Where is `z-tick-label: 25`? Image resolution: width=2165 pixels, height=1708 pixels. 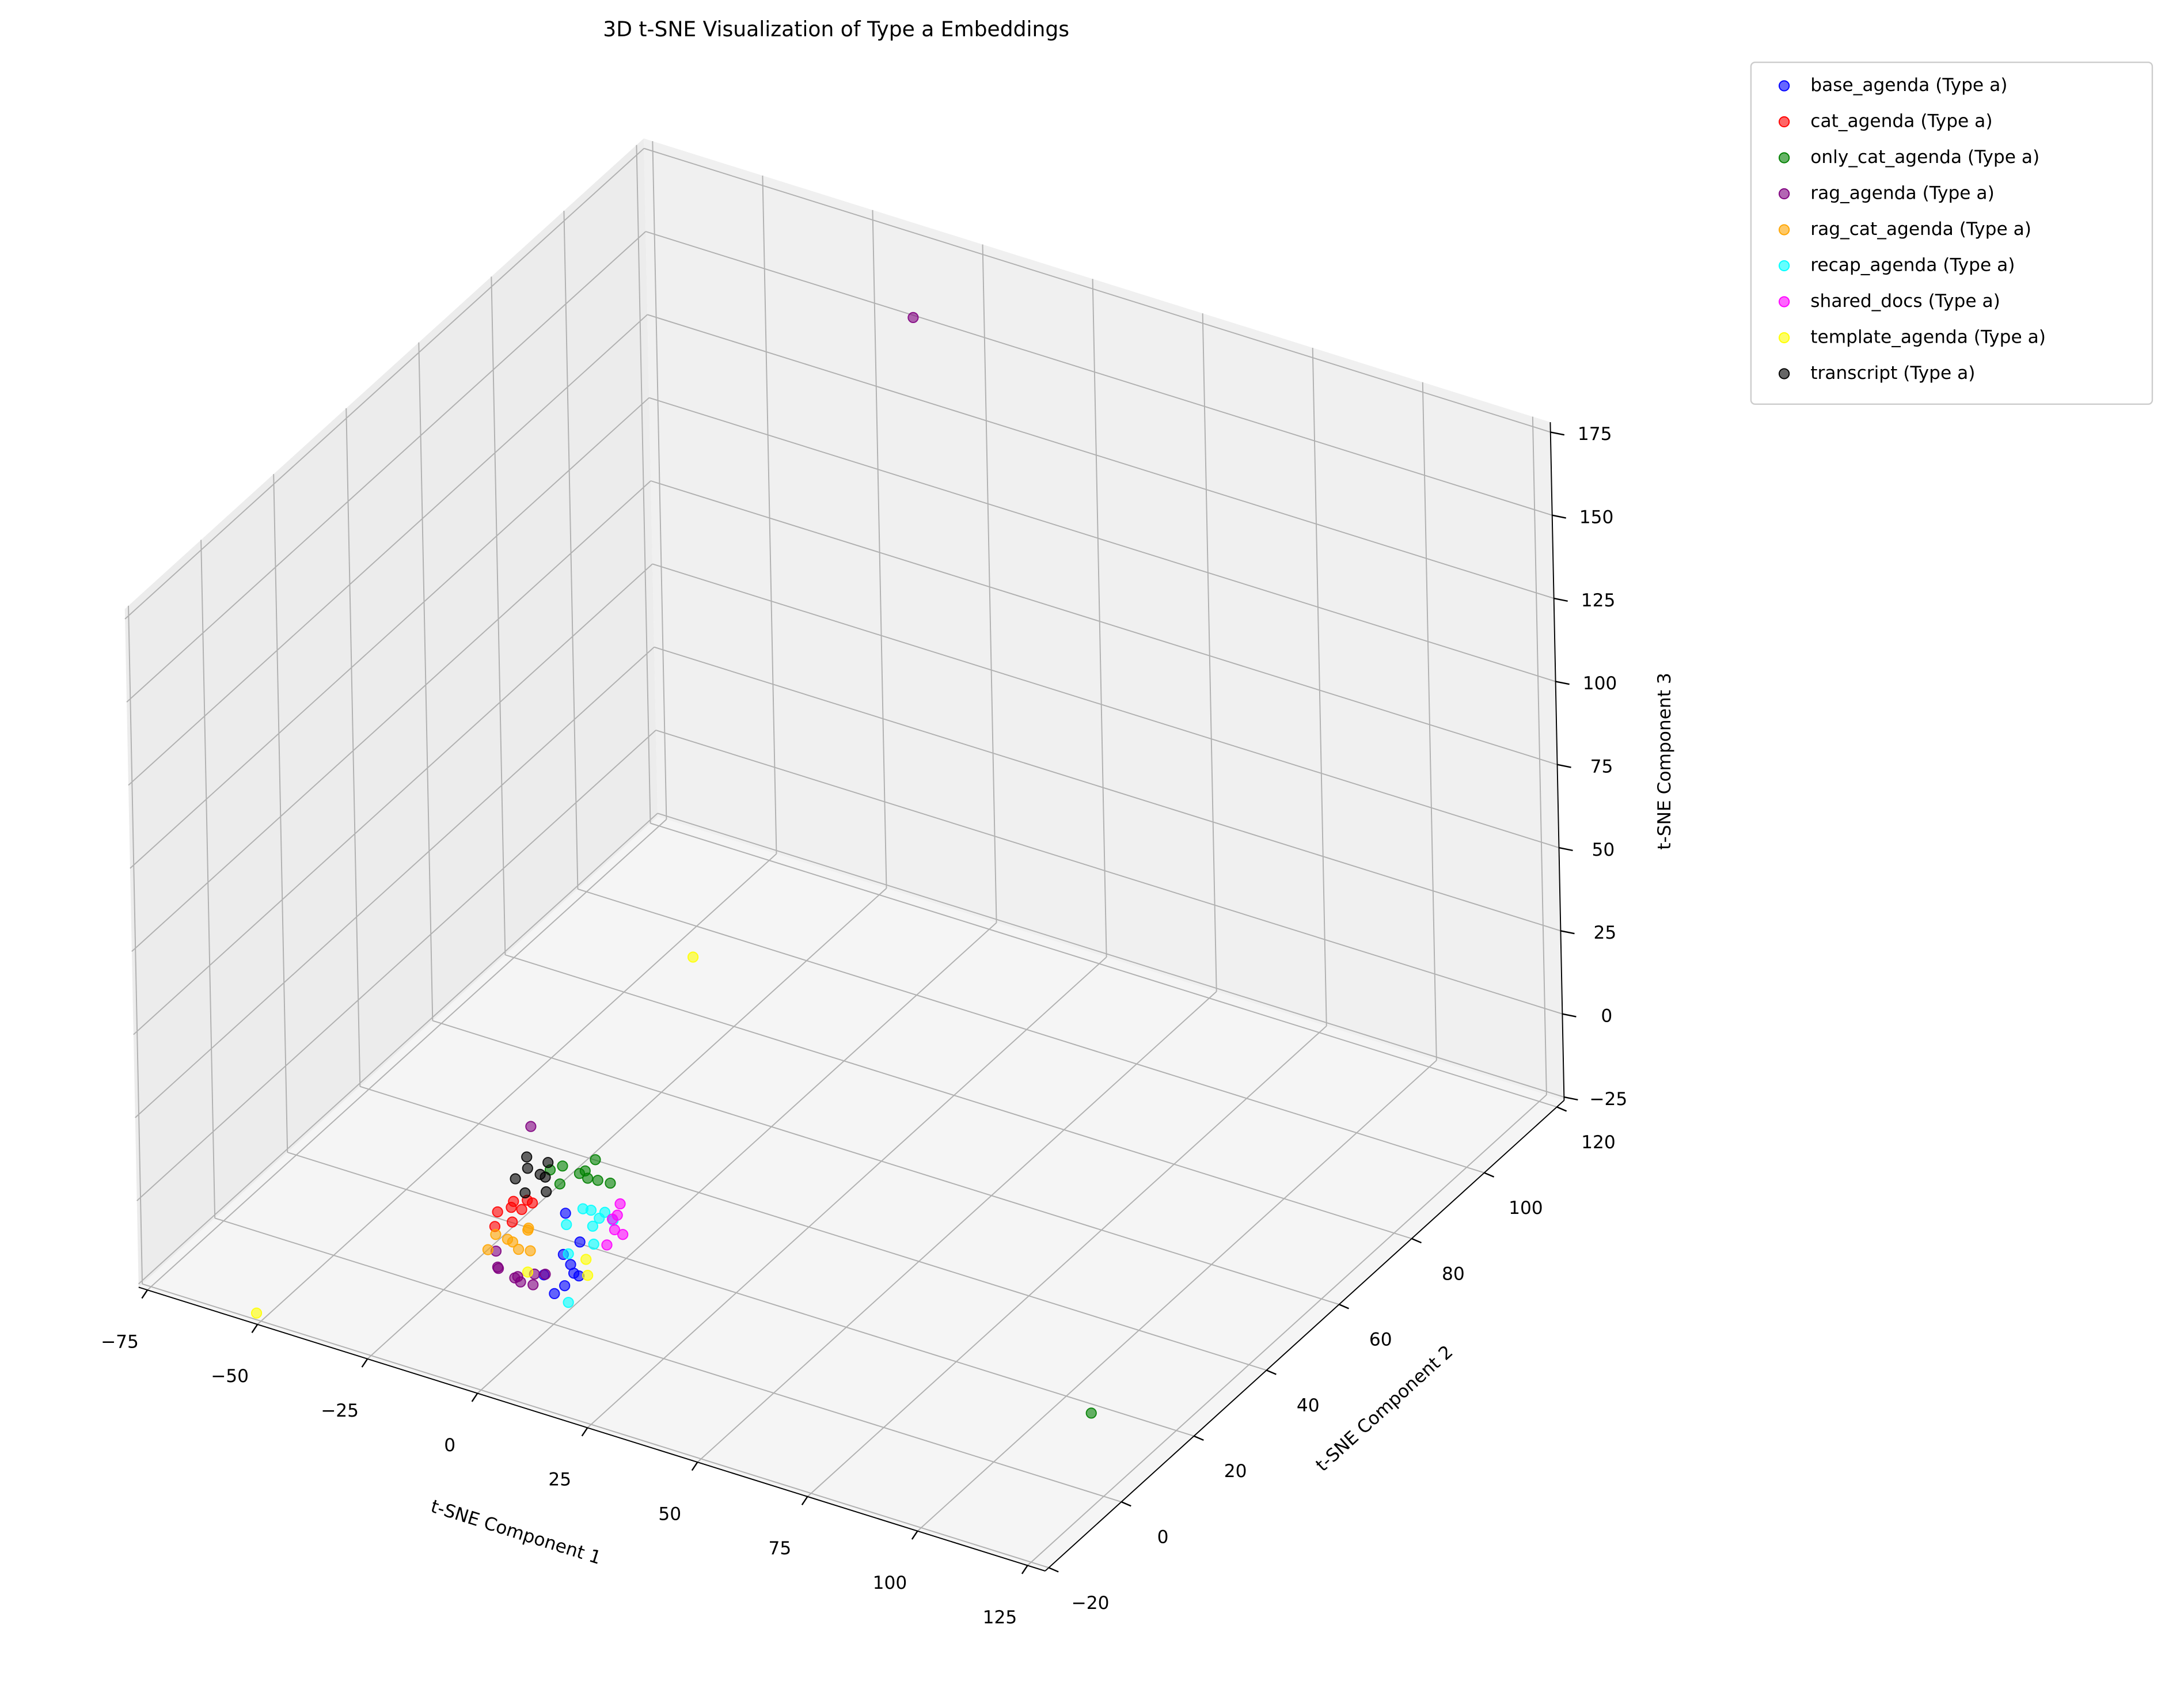
z-tick-label: 25 is located at coordinates (1605, 933).